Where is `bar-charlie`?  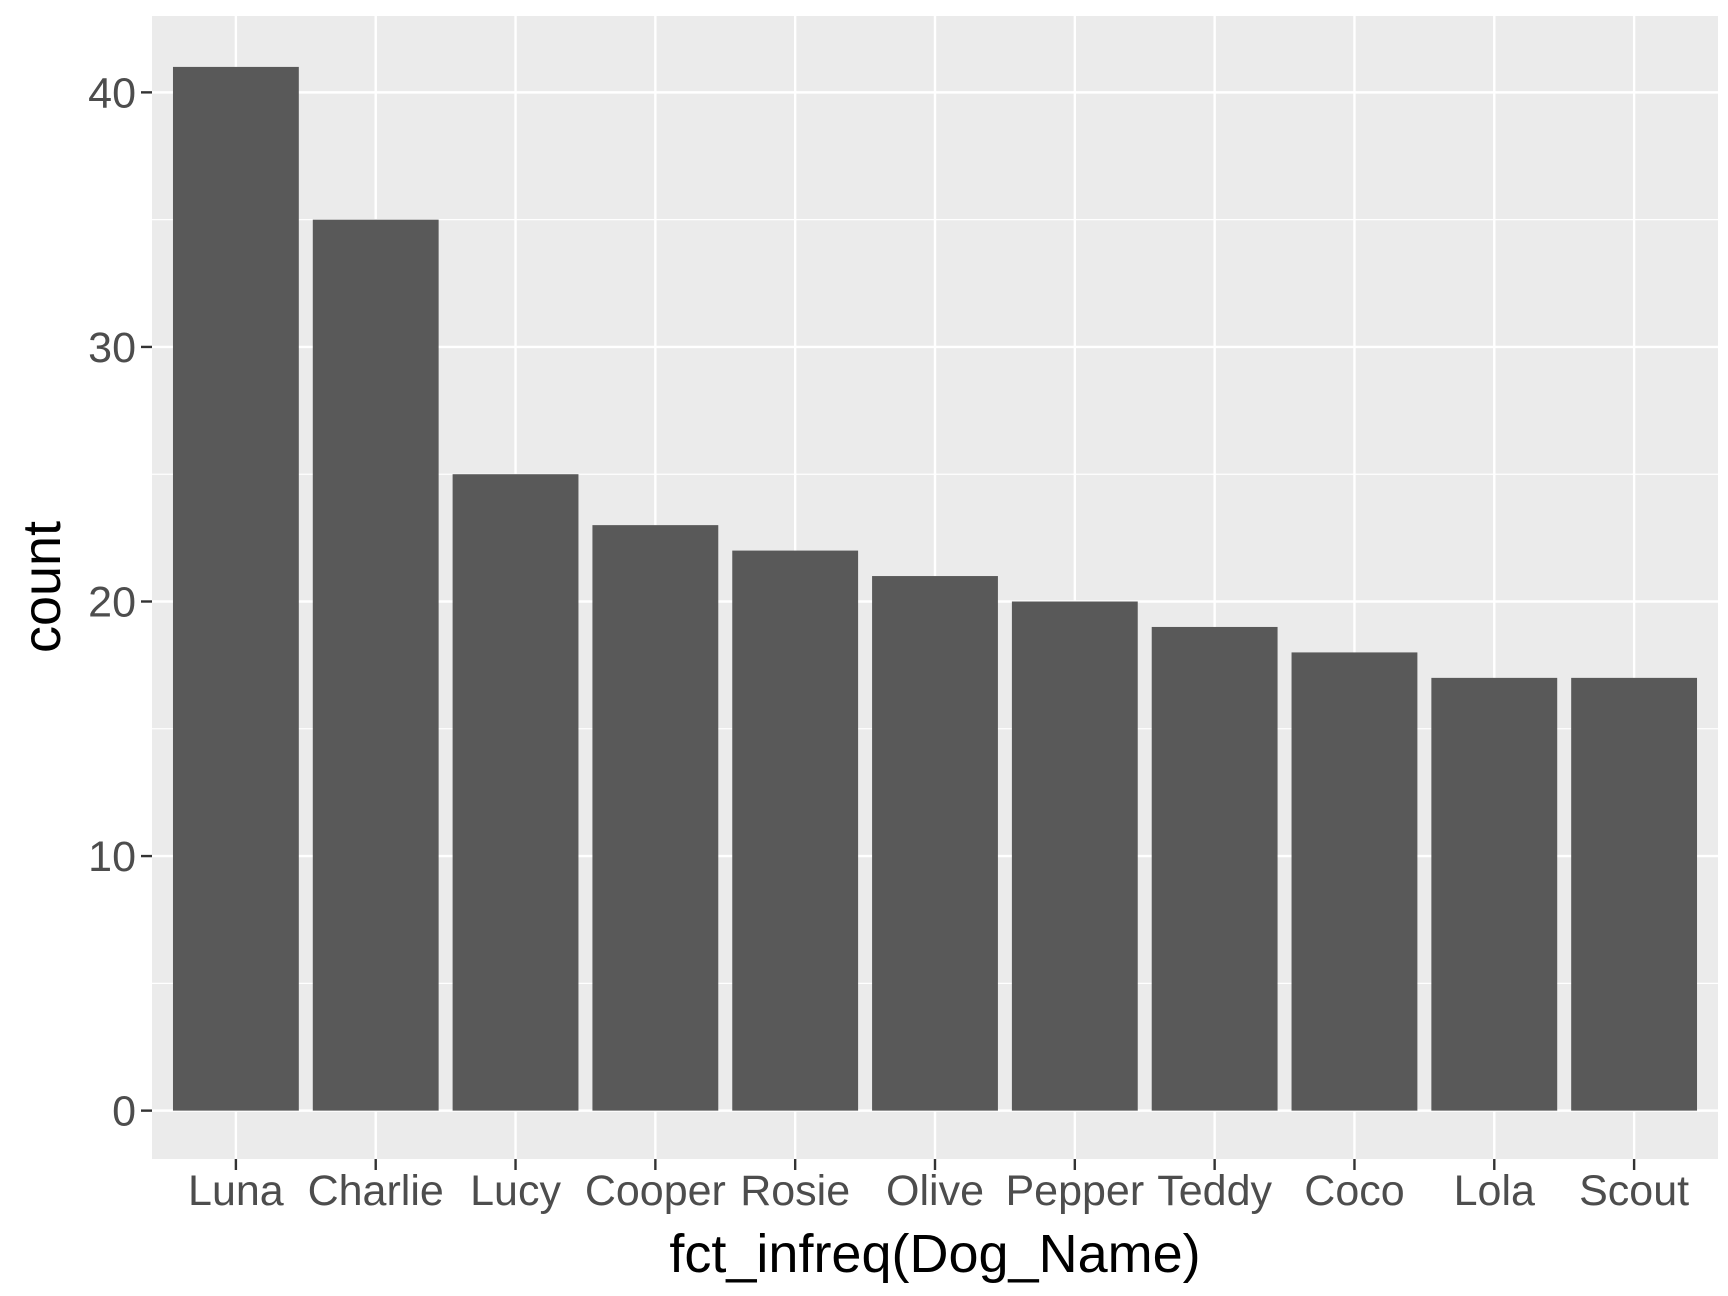
bar-charlie is located at coordinates (375, 665).